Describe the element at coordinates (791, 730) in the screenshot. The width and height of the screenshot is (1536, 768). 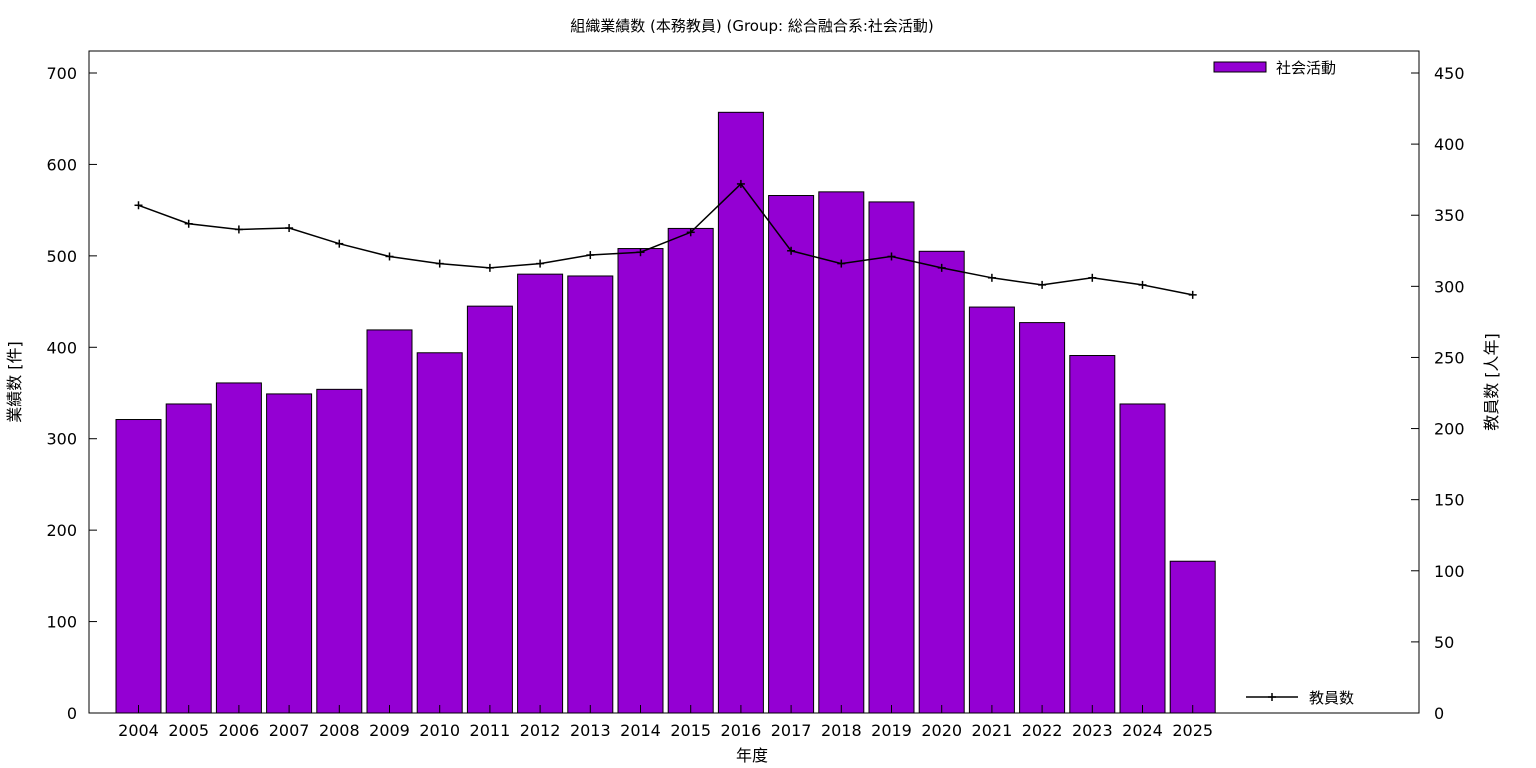
I see `x-tick-label: 2017` at that location.